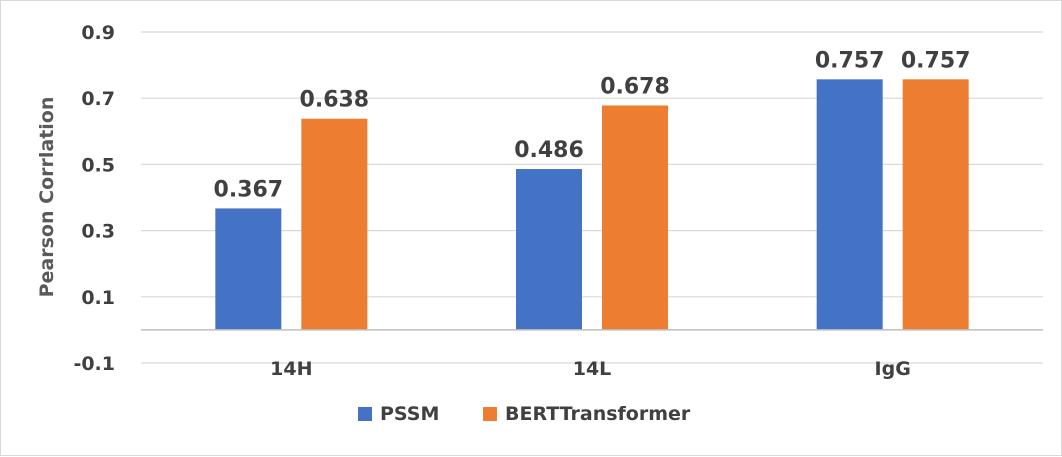 The image size is (1062, 457). What do you see at coordinates (549, 150) in the screenshot?
I see `data-label: 0.486` at bounding box center [549, 150].